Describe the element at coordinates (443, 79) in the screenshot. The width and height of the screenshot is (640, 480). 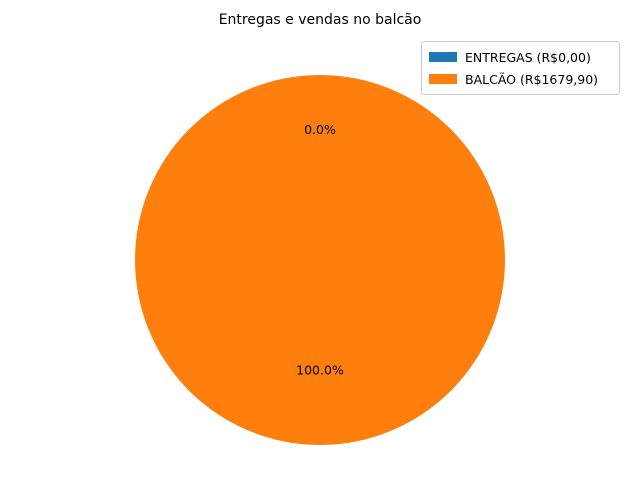
I see `legend-swatch-balcao` at that location.